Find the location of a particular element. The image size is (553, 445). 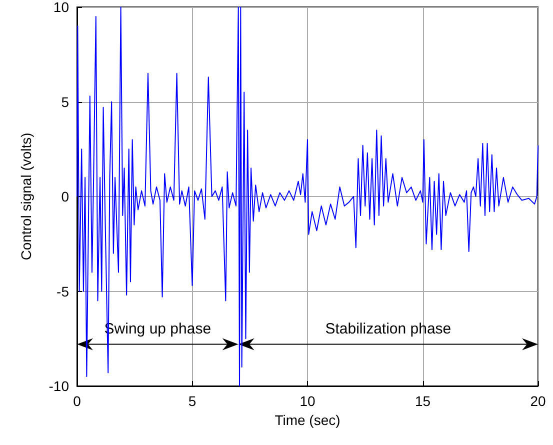

x-tick-label: 0 is located at coordinates (77, 401).